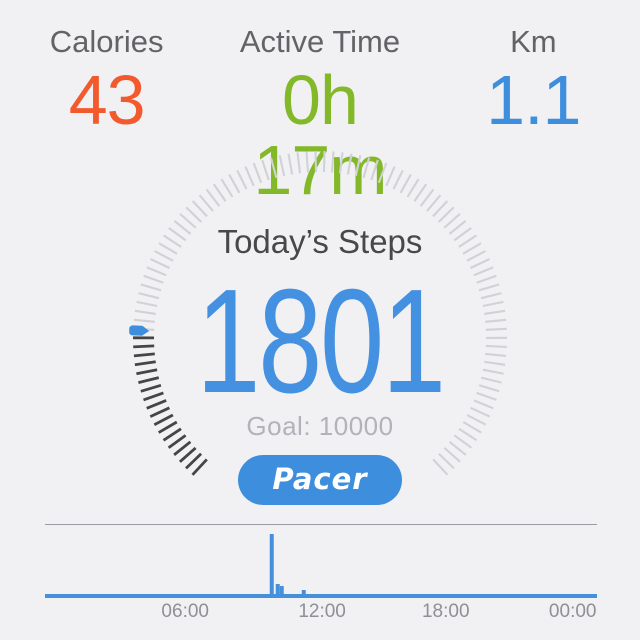 This screenshot has width=640, height=640. I want to click on x-axis-label: 12:00, so click(322, 611).